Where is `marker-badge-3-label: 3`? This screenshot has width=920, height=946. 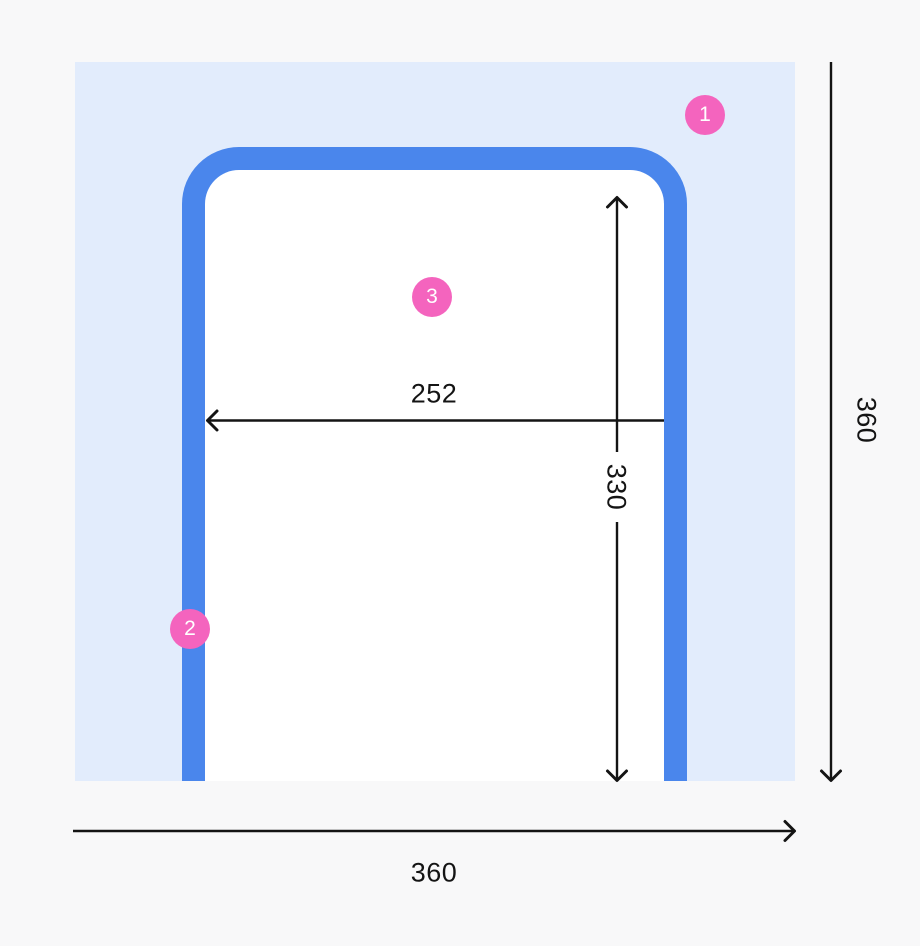 marker-badge-3-label: 3 is located at coordinates (432, 296).